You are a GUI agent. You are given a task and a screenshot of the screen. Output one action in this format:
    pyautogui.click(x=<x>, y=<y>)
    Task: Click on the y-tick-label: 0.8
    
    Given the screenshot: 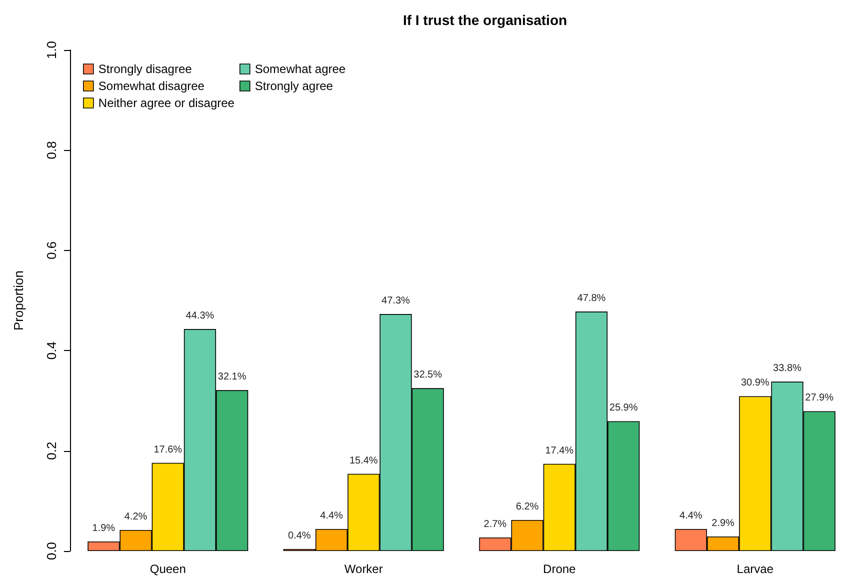 What is the action you would take?
    pyautogui.click(x=51, y=150)
    